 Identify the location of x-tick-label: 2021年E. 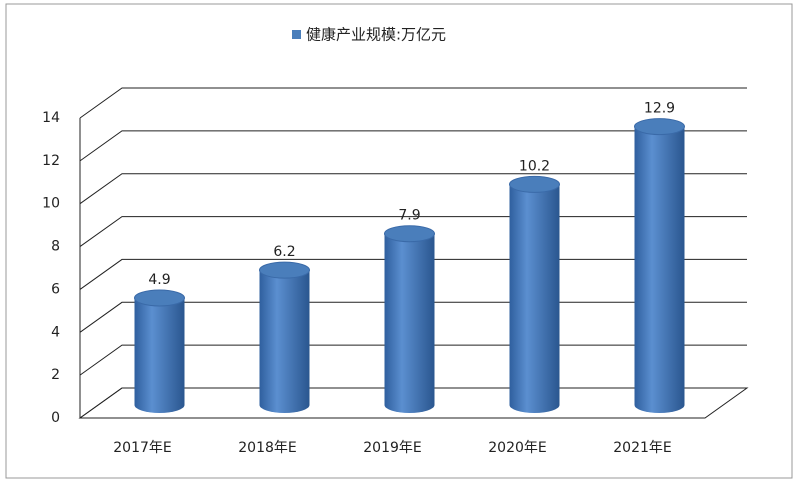
(642, 448).